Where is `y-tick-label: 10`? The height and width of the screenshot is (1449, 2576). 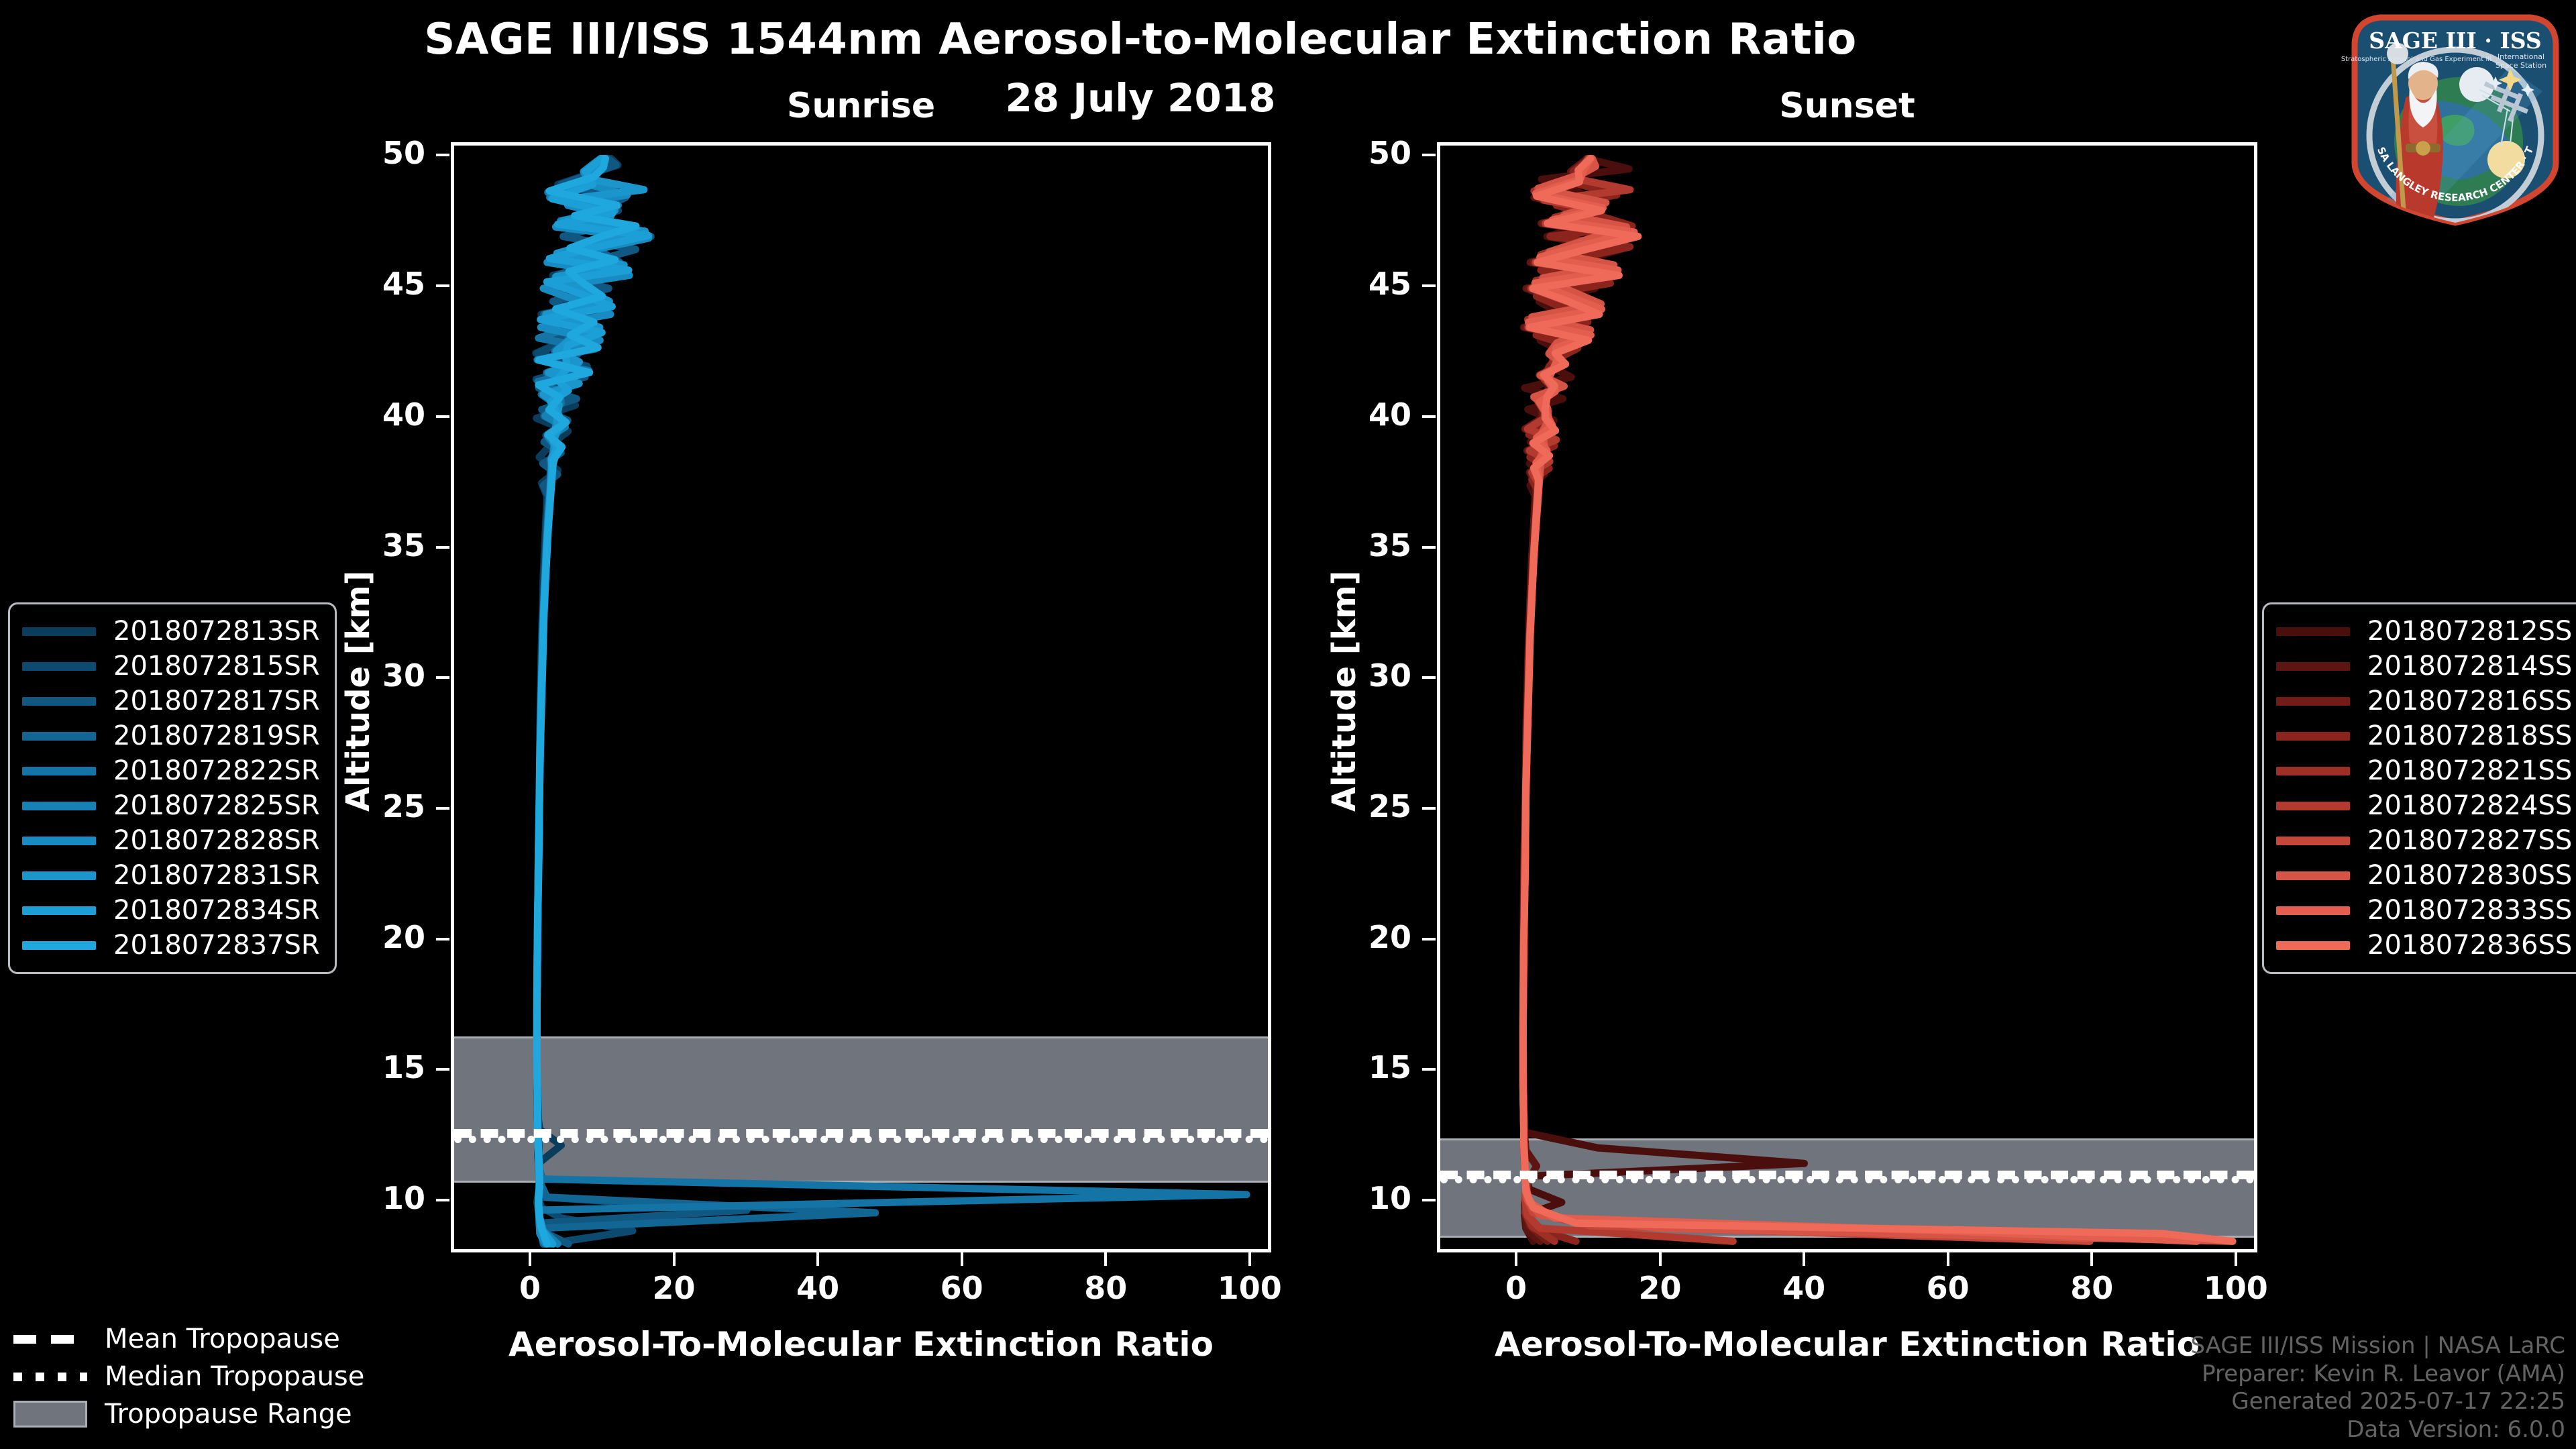 y-tick-label: 10 is located at coordinates (403, 1198).